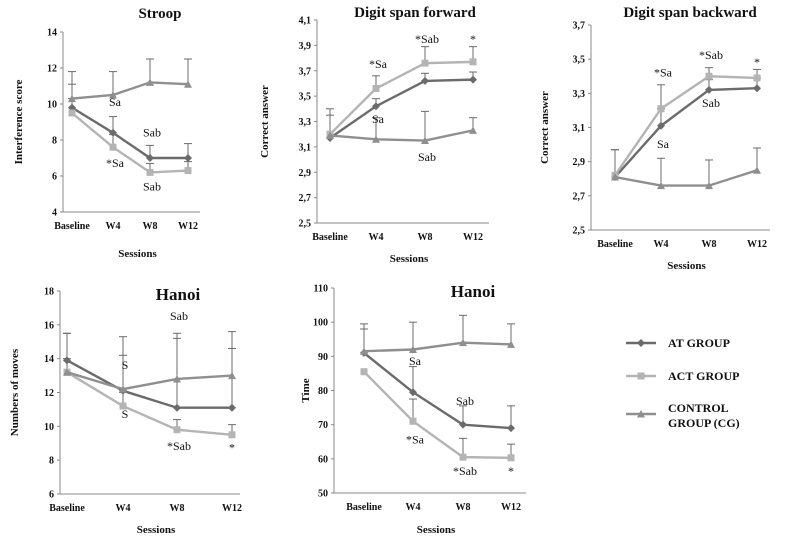 The width and height of the screenshot is (795, 536). I want to click on legend-label-line: GROUP (CG), so click(704, 423).